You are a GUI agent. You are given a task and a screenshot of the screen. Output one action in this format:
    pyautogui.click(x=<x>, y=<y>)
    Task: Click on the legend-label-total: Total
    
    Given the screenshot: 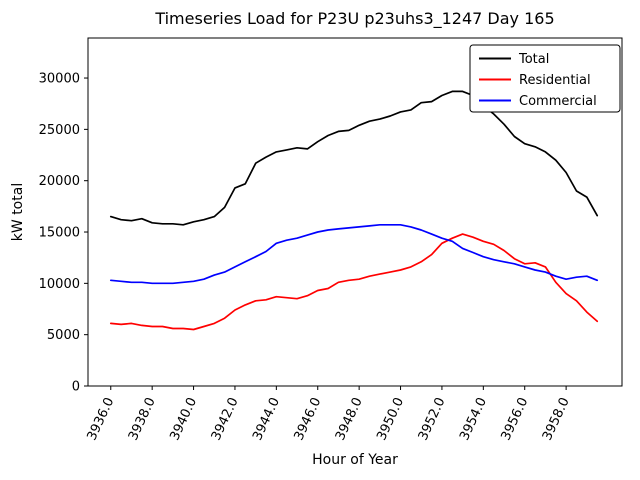 What is the action you would take?
    pyautogui.click(x=533, y=59)
    